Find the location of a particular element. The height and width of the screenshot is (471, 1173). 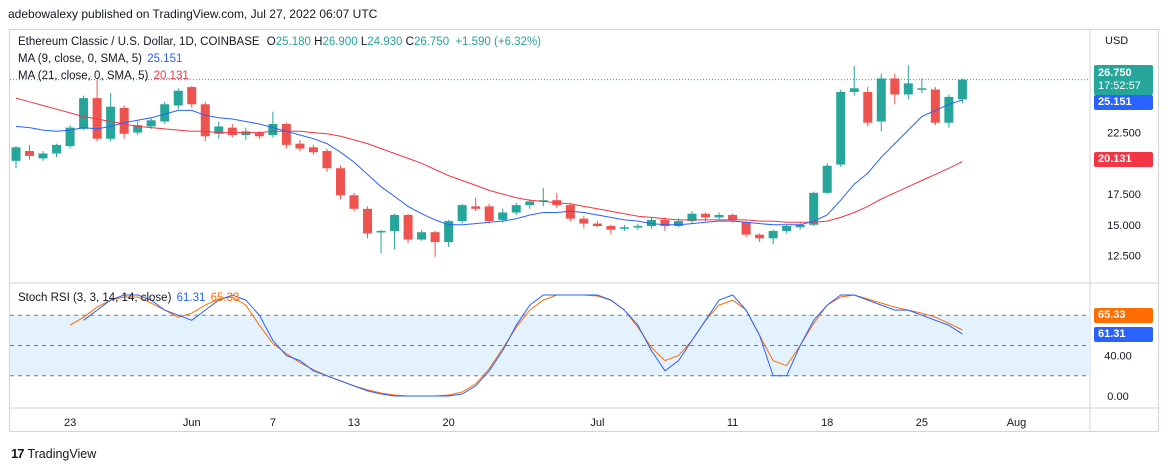

change-value: +1.590 (+6.32%) is located at coordinates (498, 42).